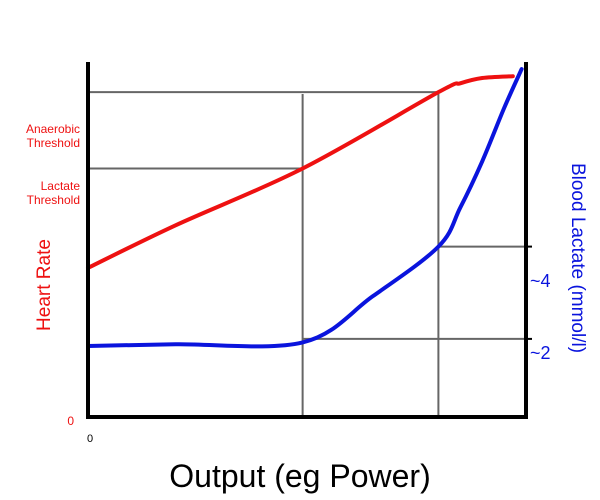 This screenshot has height=500, width=600. What do you see at coordinates (44, 285) in the screenshot?
I see `y-axis-title-left: Heart Rate` at bounding box center [44, 285].